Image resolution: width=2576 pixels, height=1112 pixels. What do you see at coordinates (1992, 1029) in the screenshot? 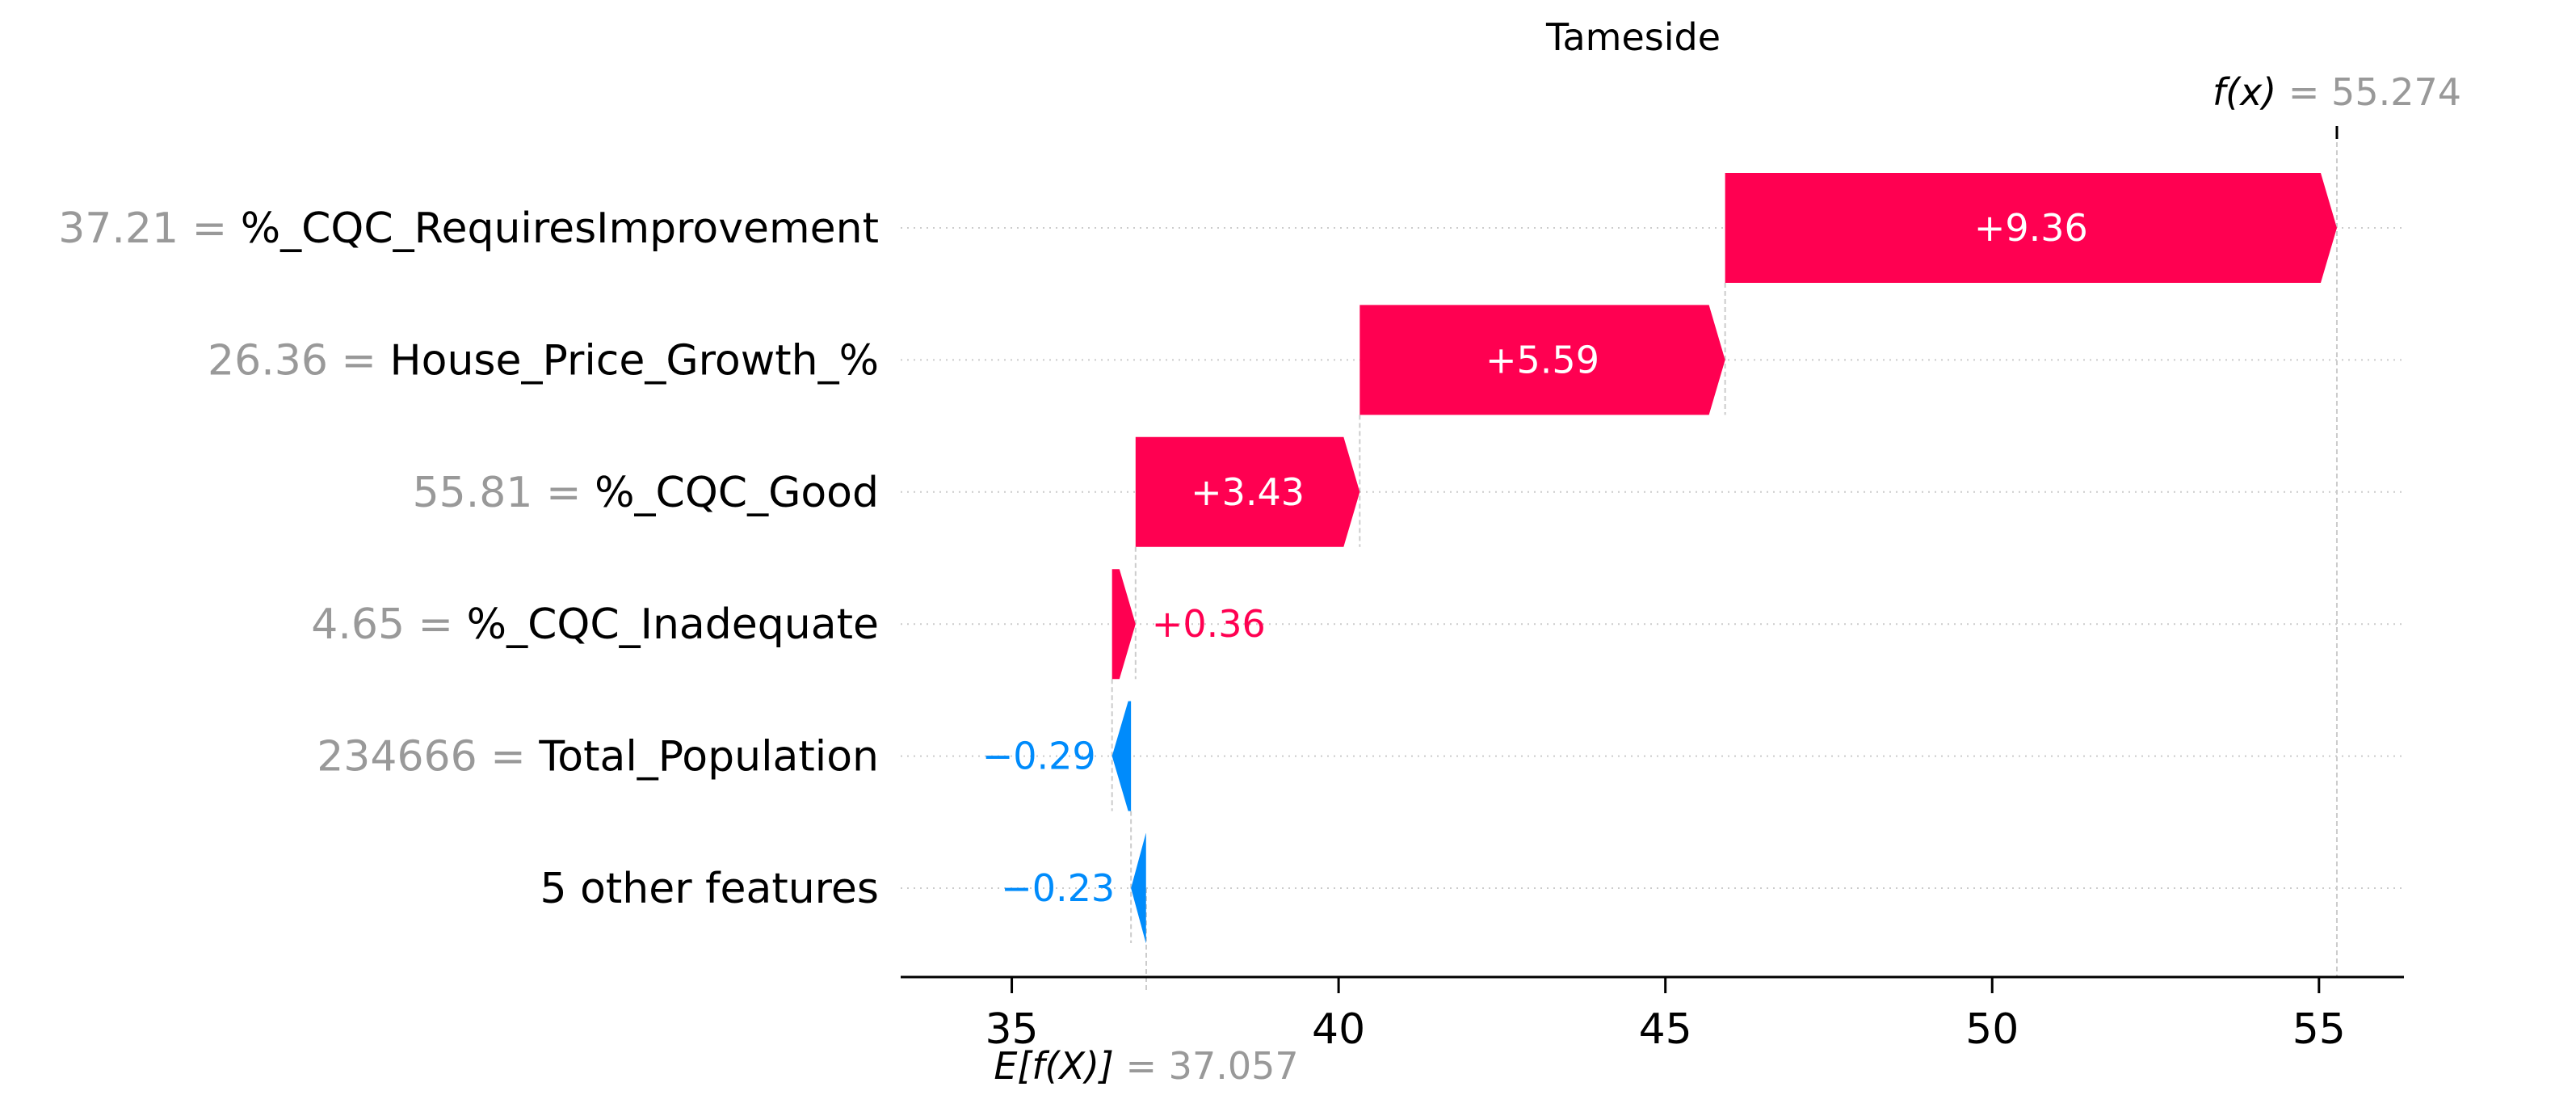
I see `x-tick-label: 50` at bounding box center [1992, 1029].